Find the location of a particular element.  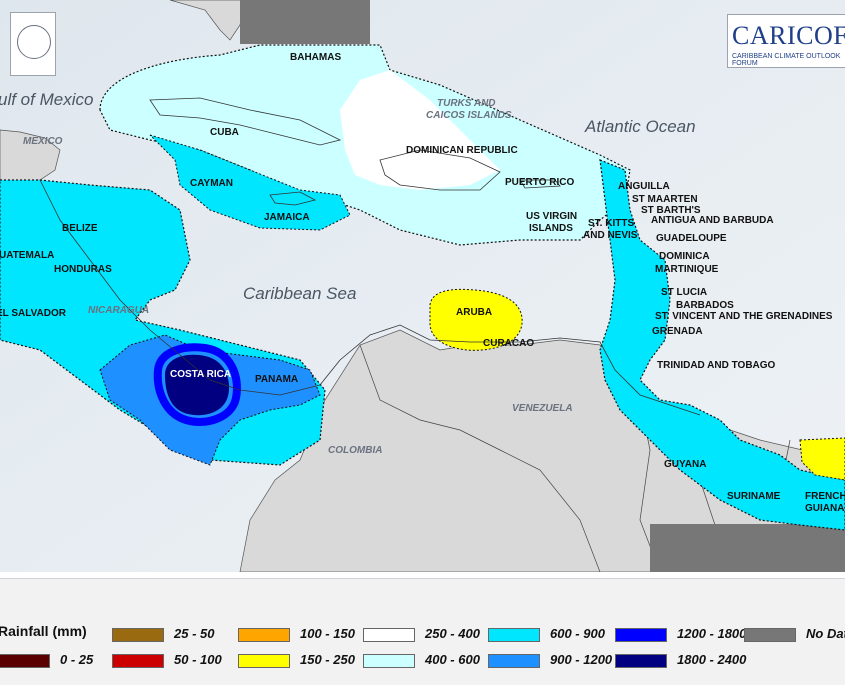

label-guyana: GUYANA is located at coordinates (685, 464).